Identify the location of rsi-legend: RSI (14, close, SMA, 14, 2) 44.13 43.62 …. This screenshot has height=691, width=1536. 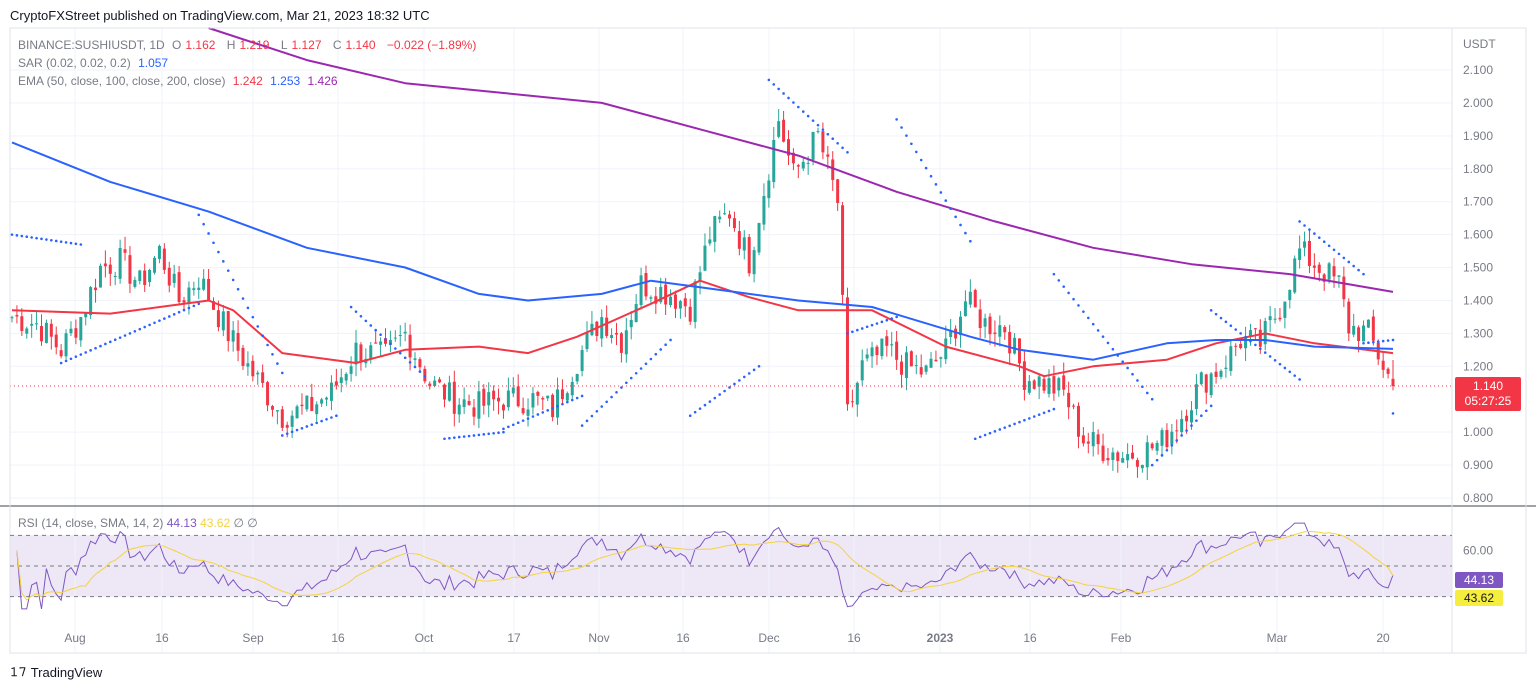
(138, 523).